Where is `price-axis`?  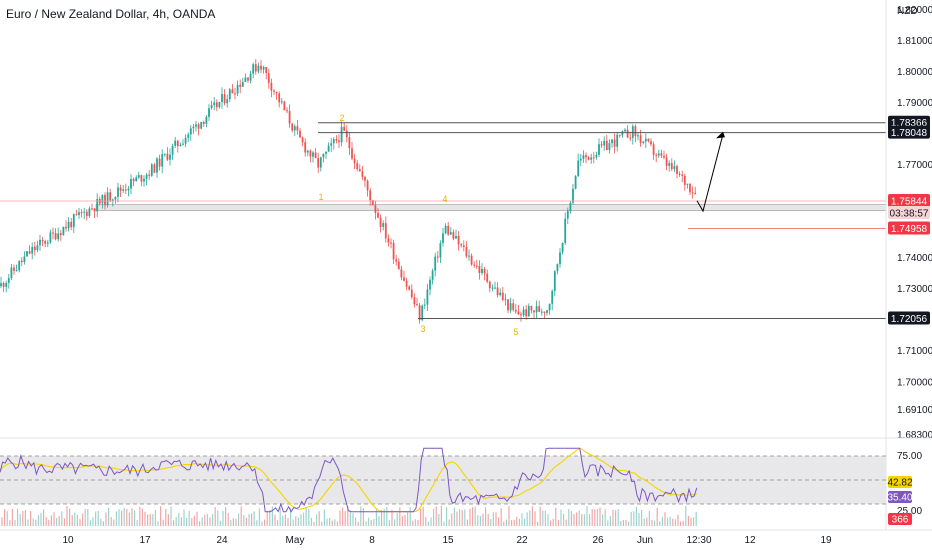 price-axis is located at coordinates (909, 265).